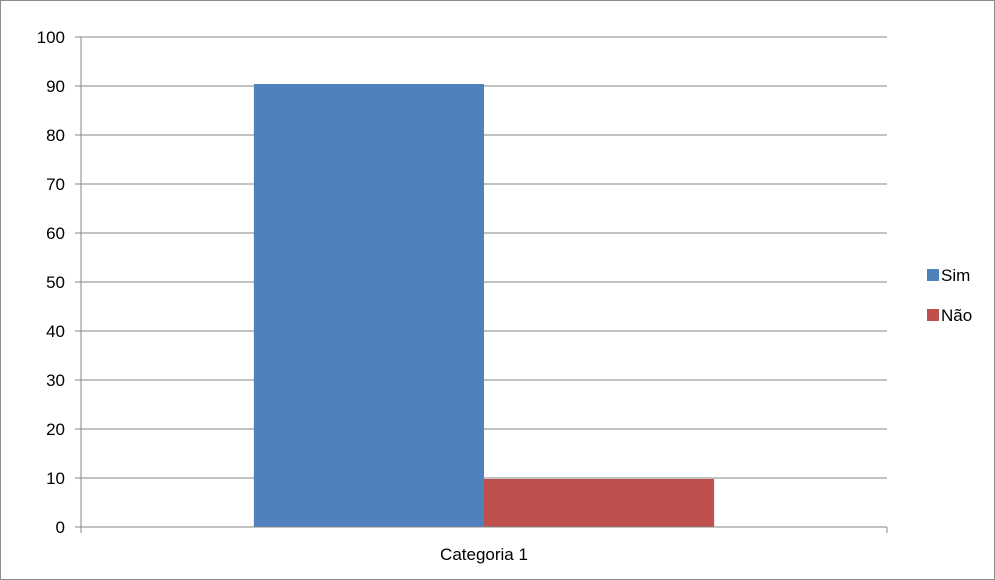 This screenshot has width=995, height=580. I want to click on y-tick-label: 10, so click(55, 478).